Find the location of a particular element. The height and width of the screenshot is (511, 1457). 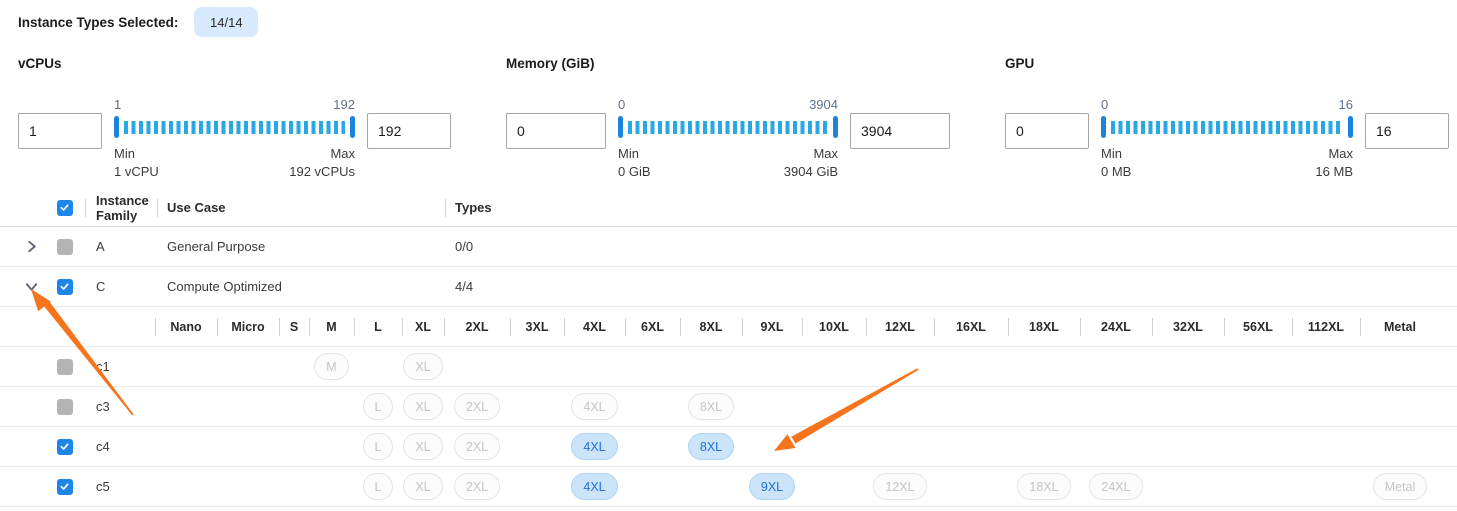

size-pill-12xl: 12XL is located at coordinates (900, 486).